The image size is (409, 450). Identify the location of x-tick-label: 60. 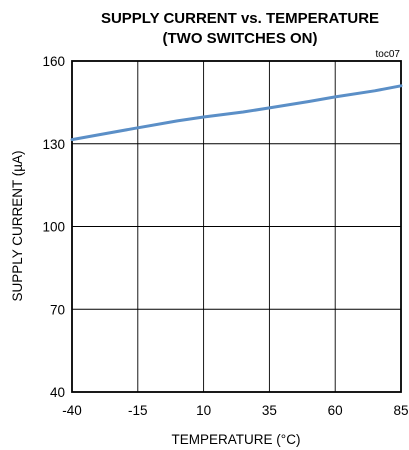
(335, 410).